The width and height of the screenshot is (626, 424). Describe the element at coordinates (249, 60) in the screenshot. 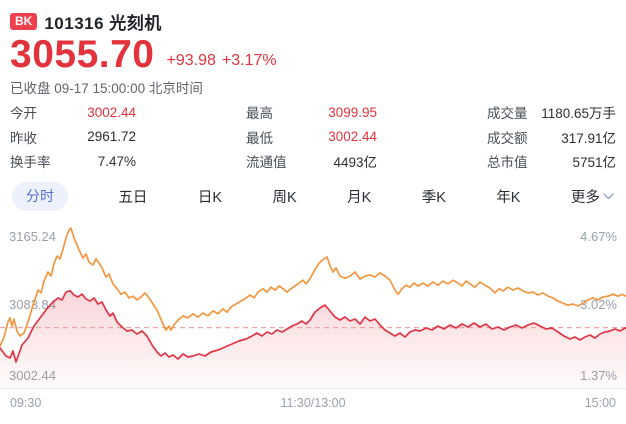

I see `change-percent: +3.17%` at that location.